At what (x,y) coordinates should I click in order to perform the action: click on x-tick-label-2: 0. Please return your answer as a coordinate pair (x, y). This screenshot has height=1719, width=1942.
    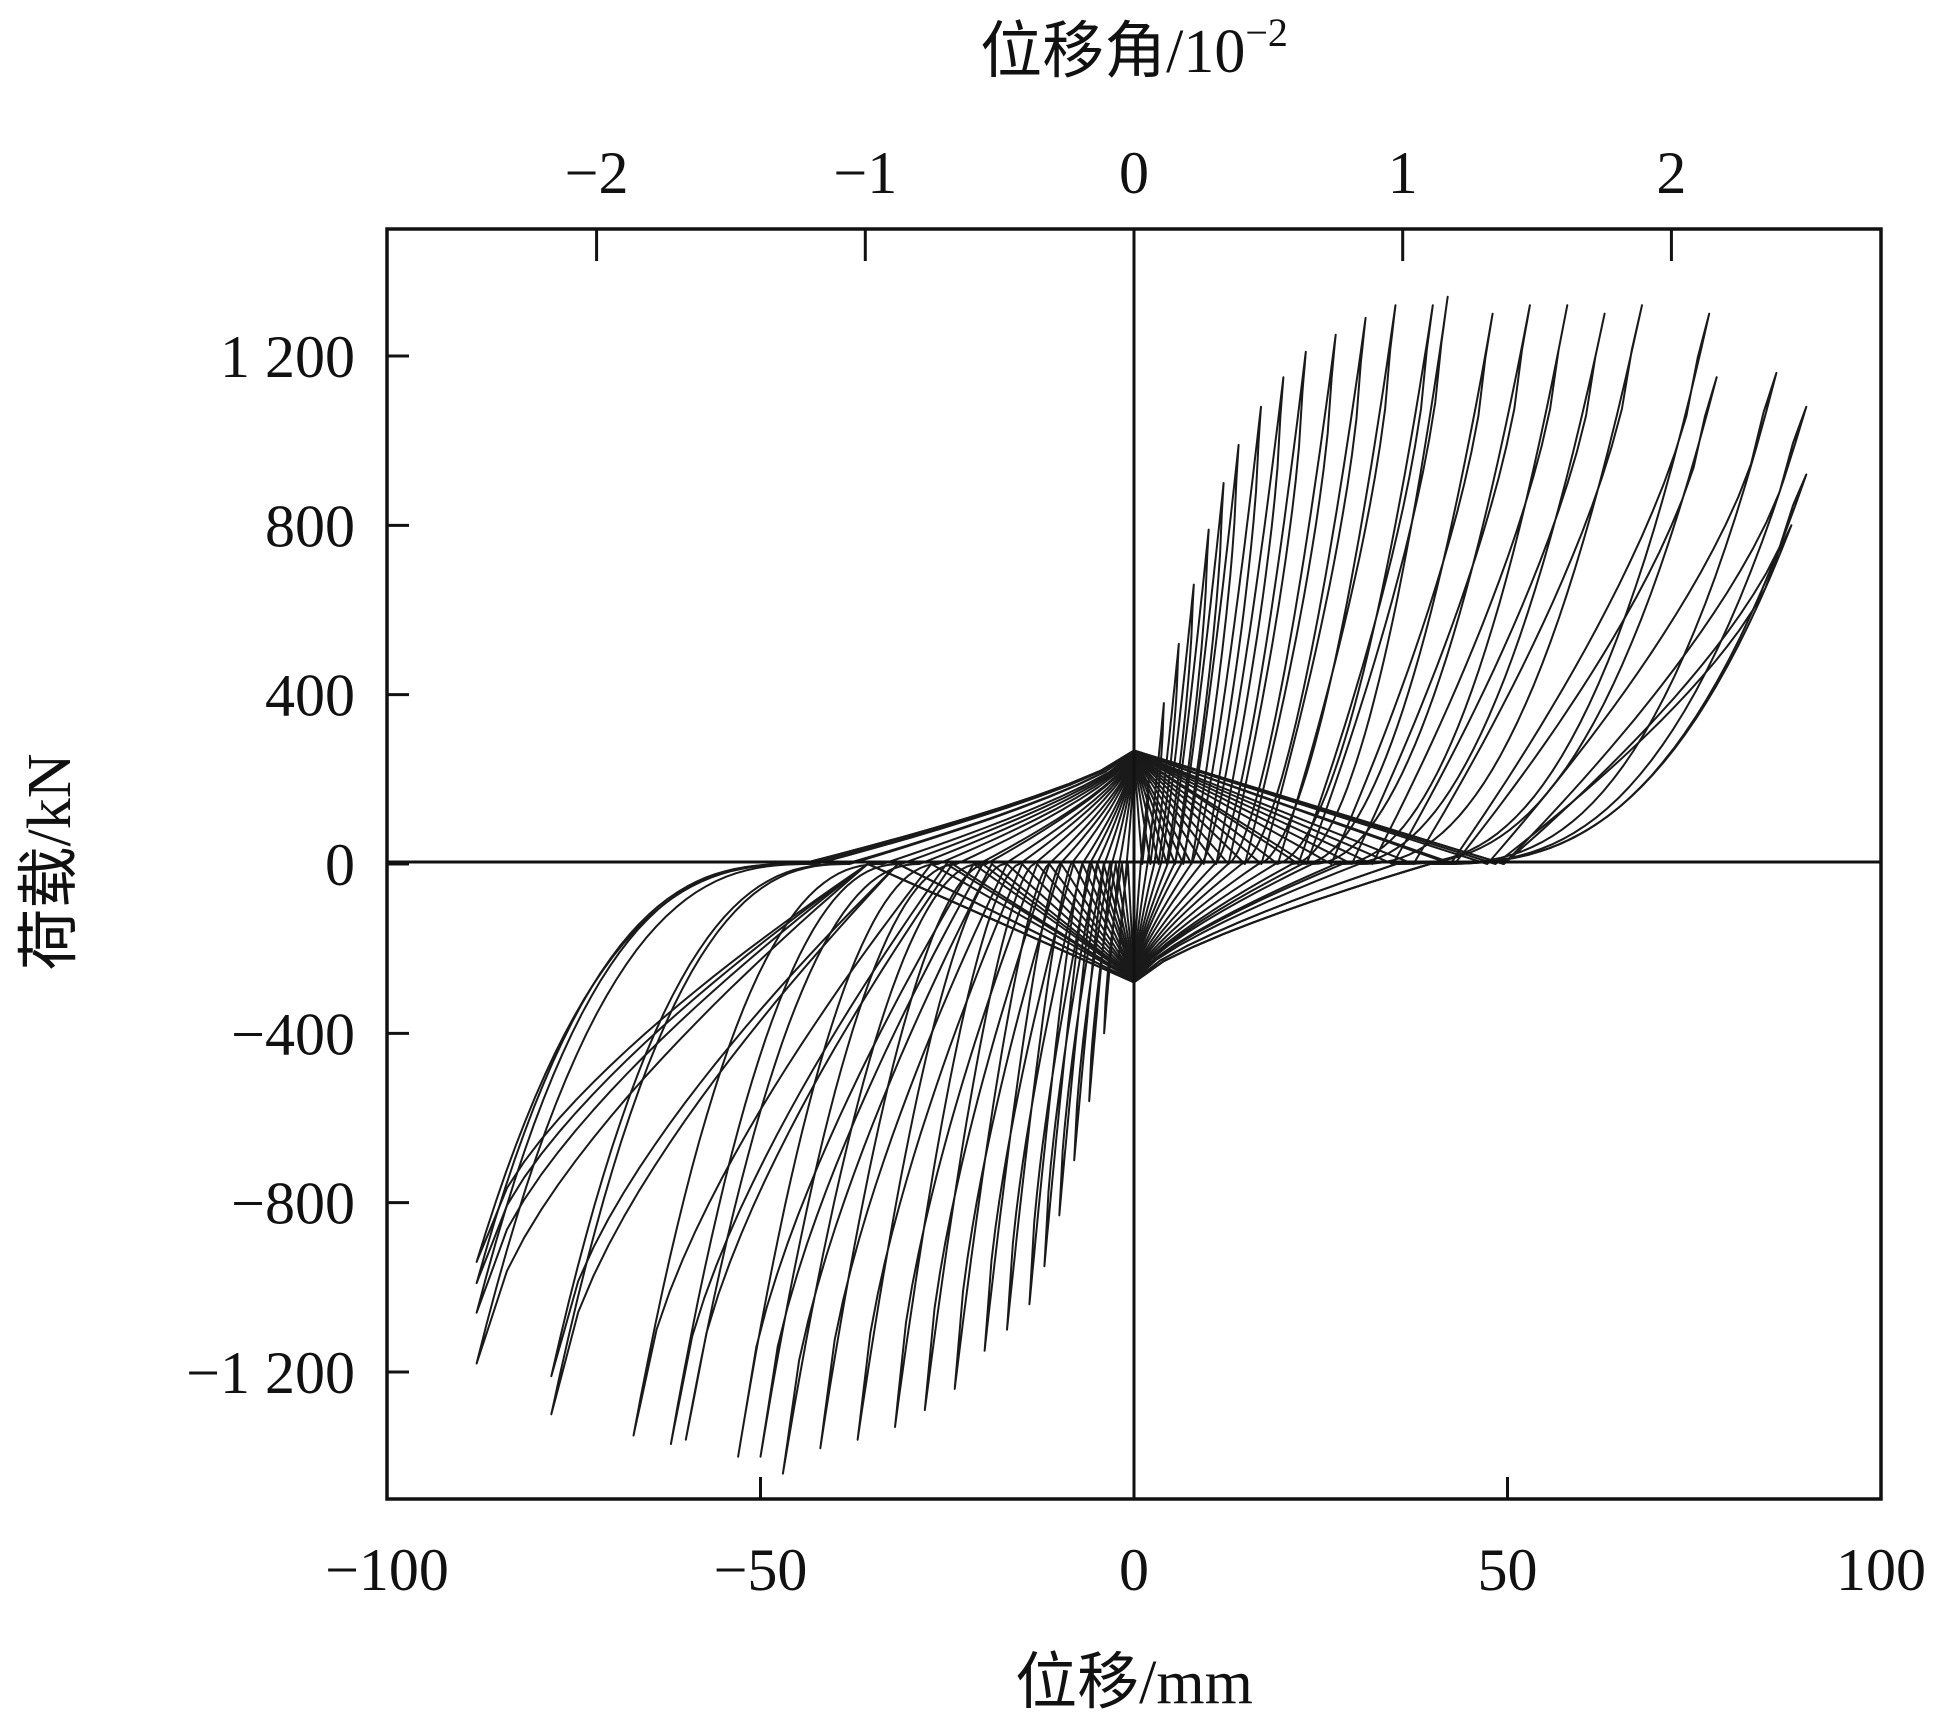
    Looking at the image, I should click on (1134, 1570).